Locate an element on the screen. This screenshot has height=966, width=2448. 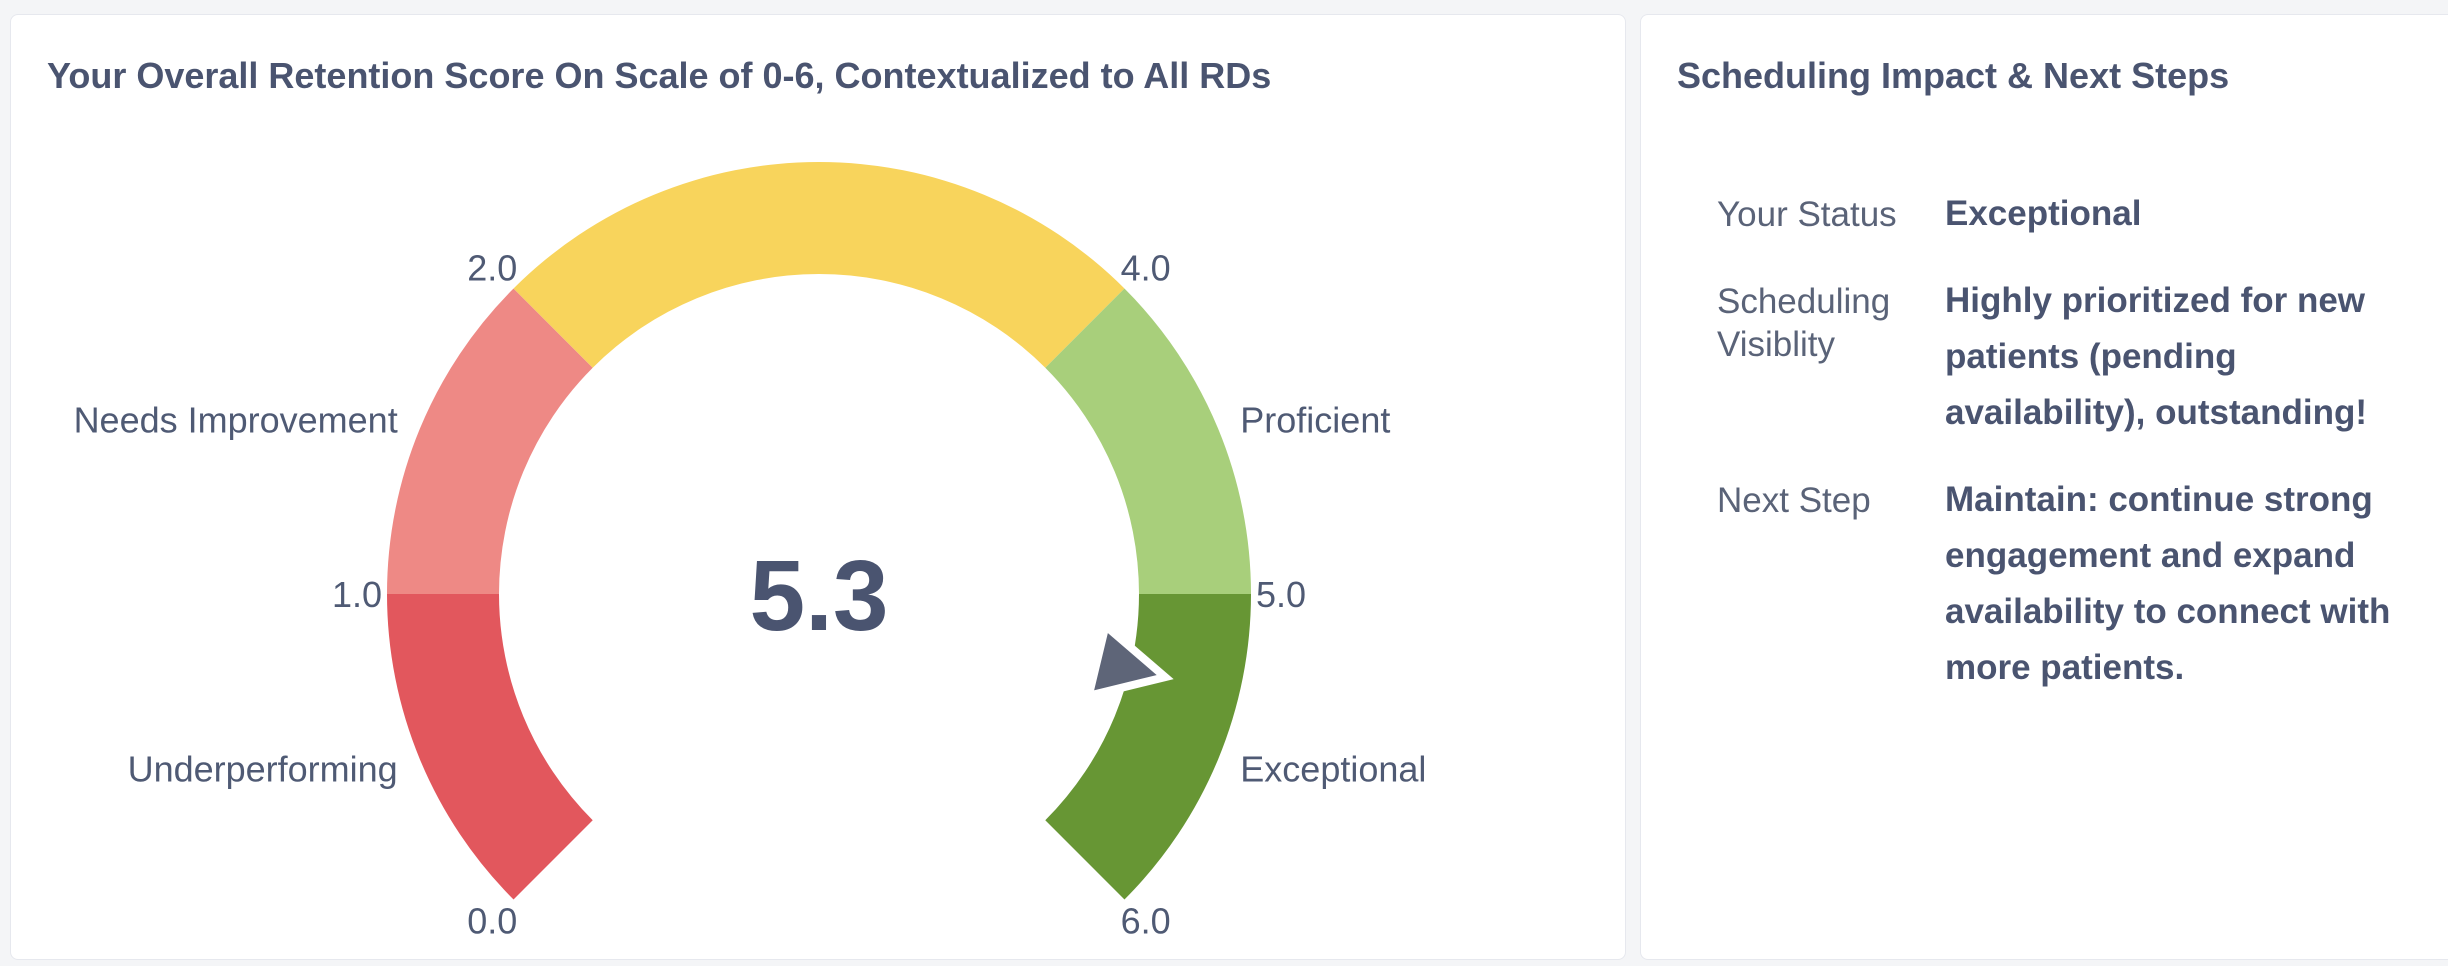
scheduling-visibility-label: Scheduling Visiblity is located at coordinates (1804, 323).